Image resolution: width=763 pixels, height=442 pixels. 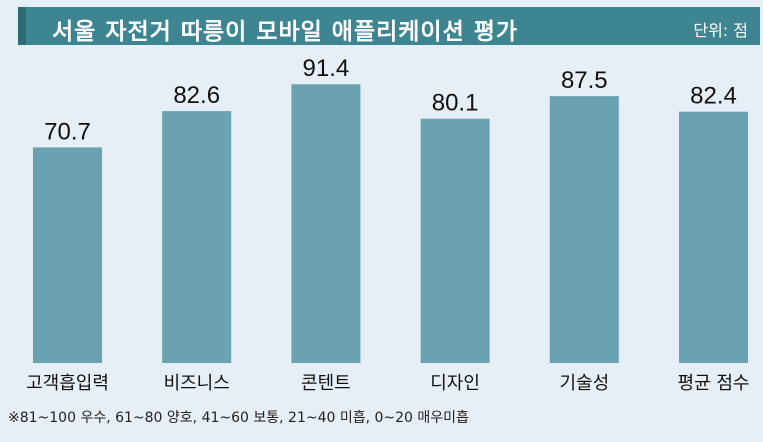 What do you see at coordinates (326, 68) in the screenshot?
I see `bar-value-label-2: 91.4` at bounding box center [326, 68].